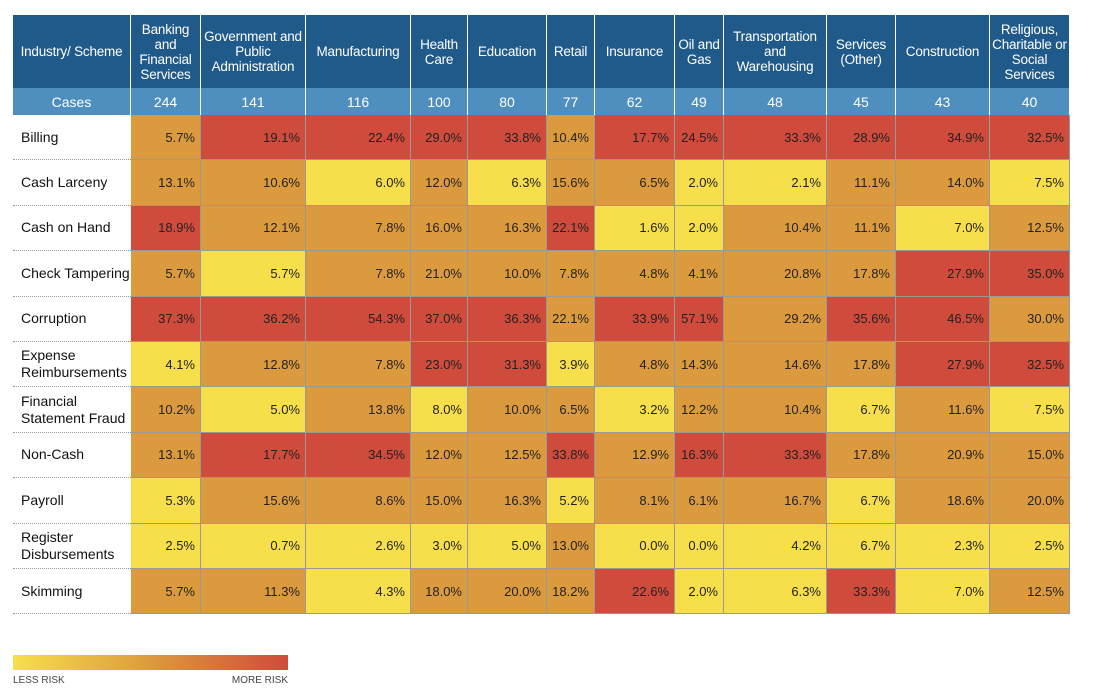 This screenshot has height=692, width=1093. Describe the element at coordinates (635, 51) in the screenshot. I see `column-header: Insurance` at that location.